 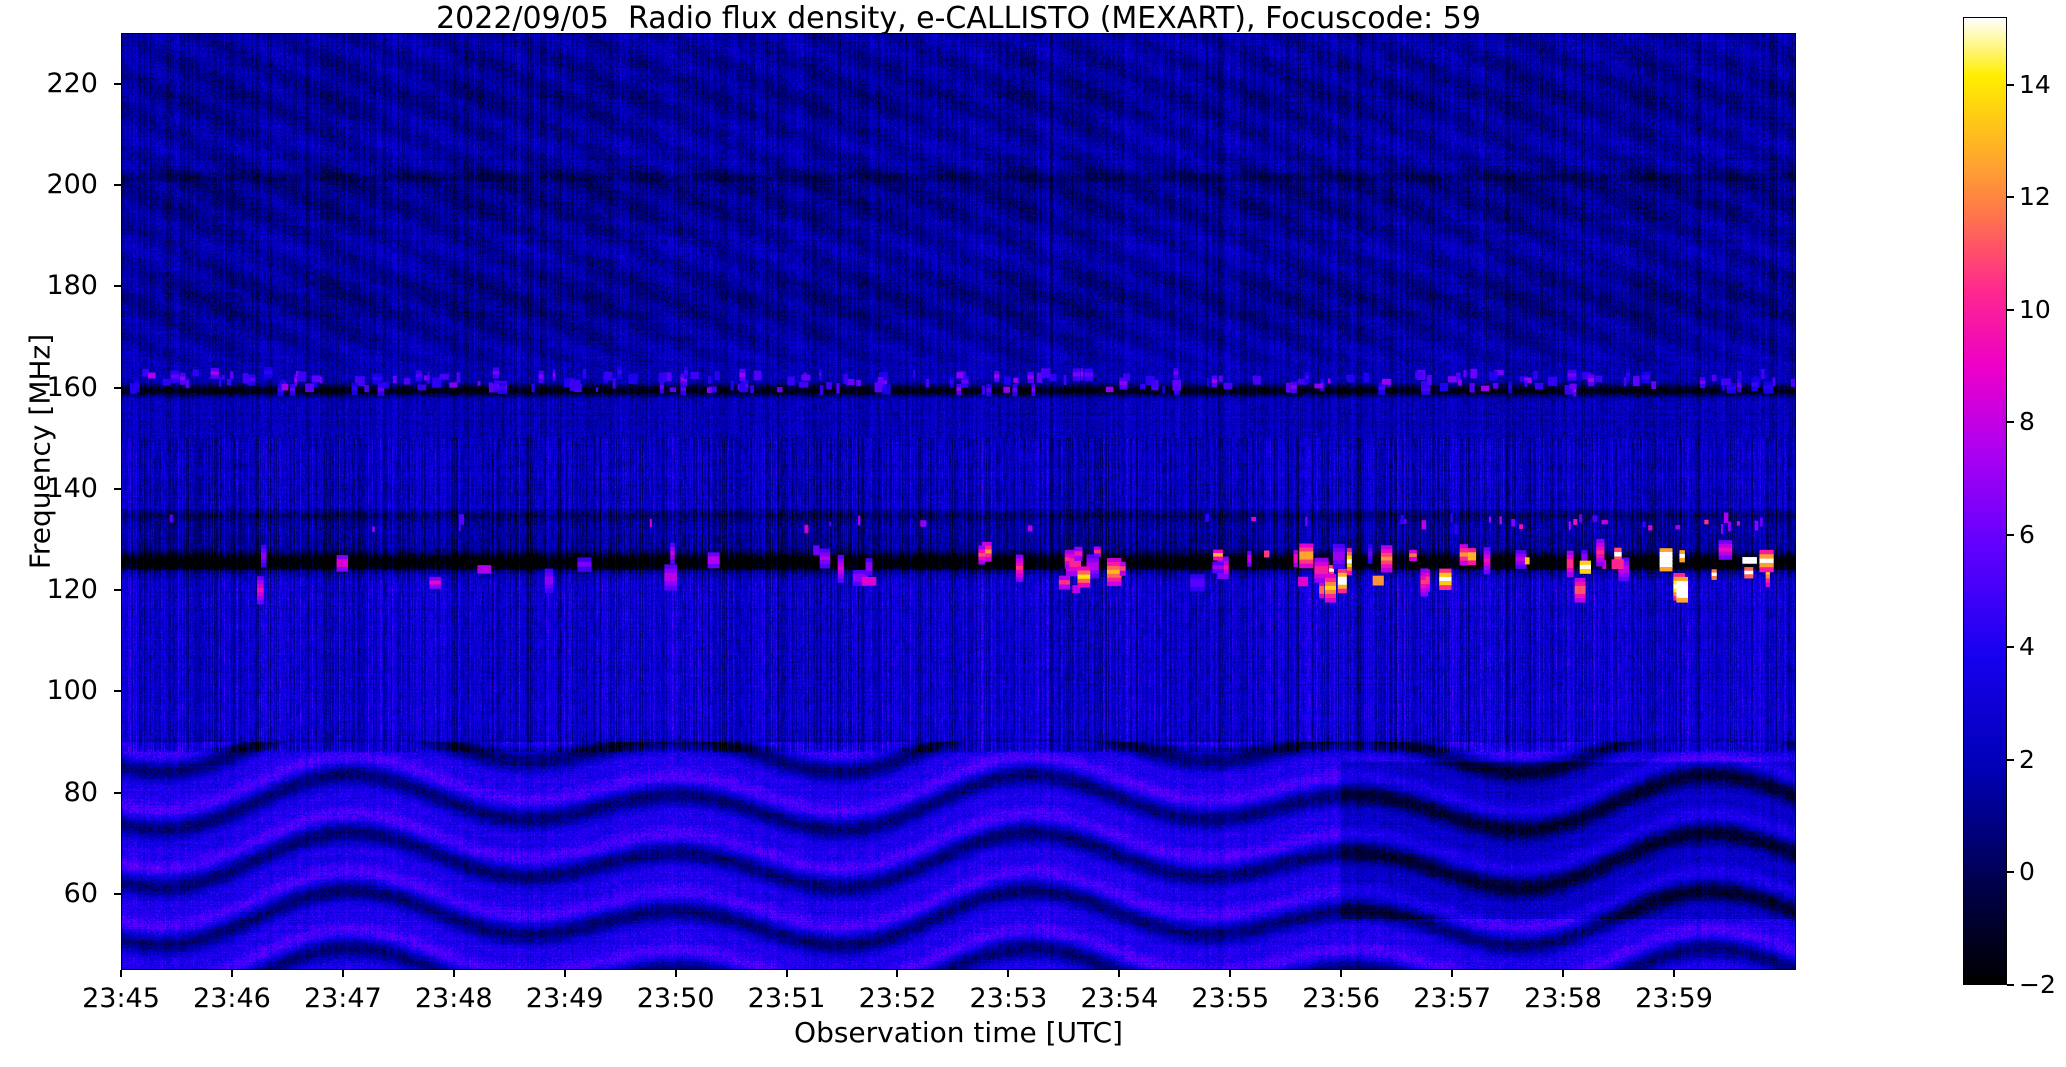 I want to click on y-tick-label: 80, so click(x=80, y=792).